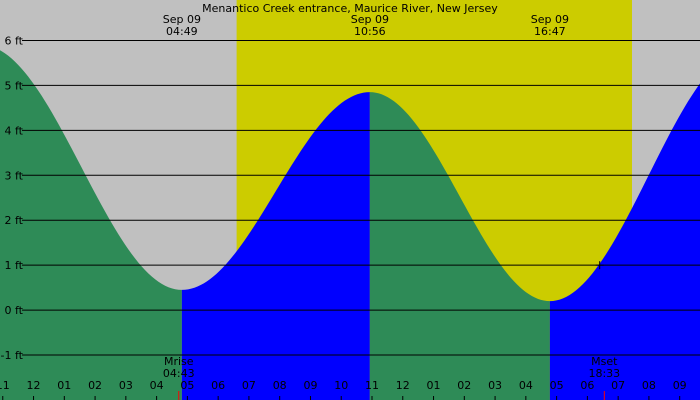  What do you see at coordinates (14, 310) in the screenshot?
I see `y-tick-label: 0 ft` at bounding box center [14, 310].